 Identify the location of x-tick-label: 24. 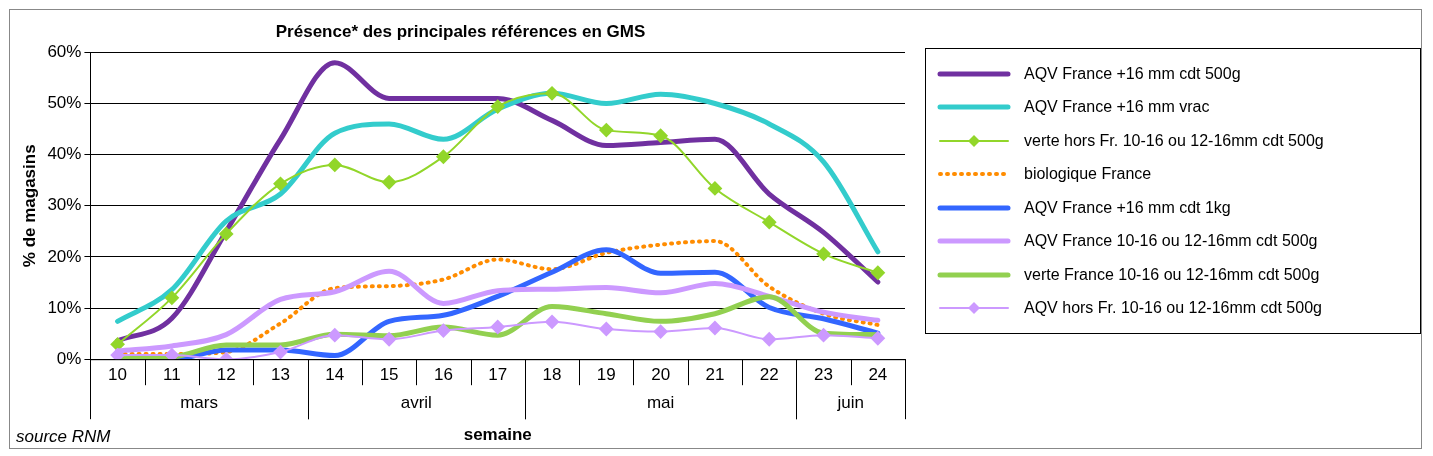
(878, 375).